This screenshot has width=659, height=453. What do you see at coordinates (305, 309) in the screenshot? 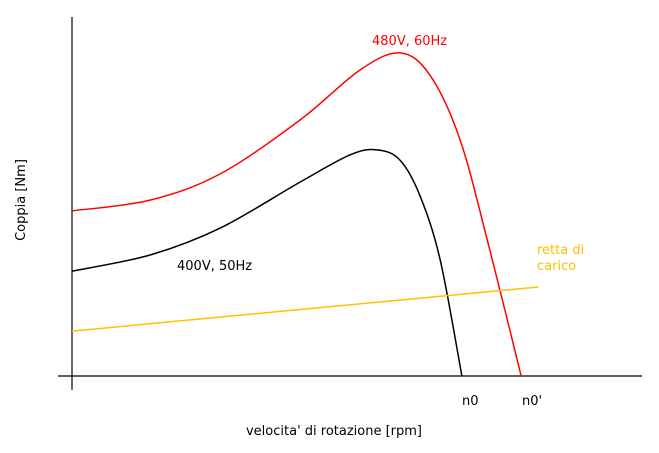
I see `load-line` at bounding box center [305, 309].